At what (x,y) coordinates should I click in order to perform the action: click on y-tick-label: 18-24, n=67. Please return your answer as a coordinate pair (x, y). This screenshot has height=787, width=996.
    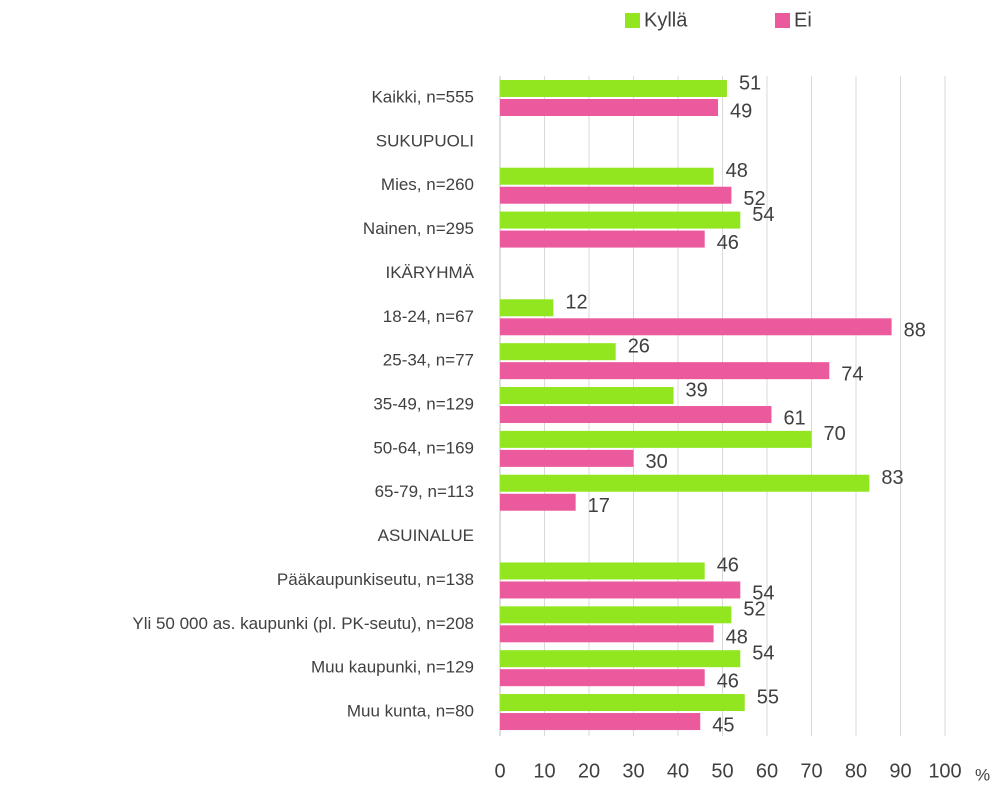
    Looking at the image, I should click on (428, 316).